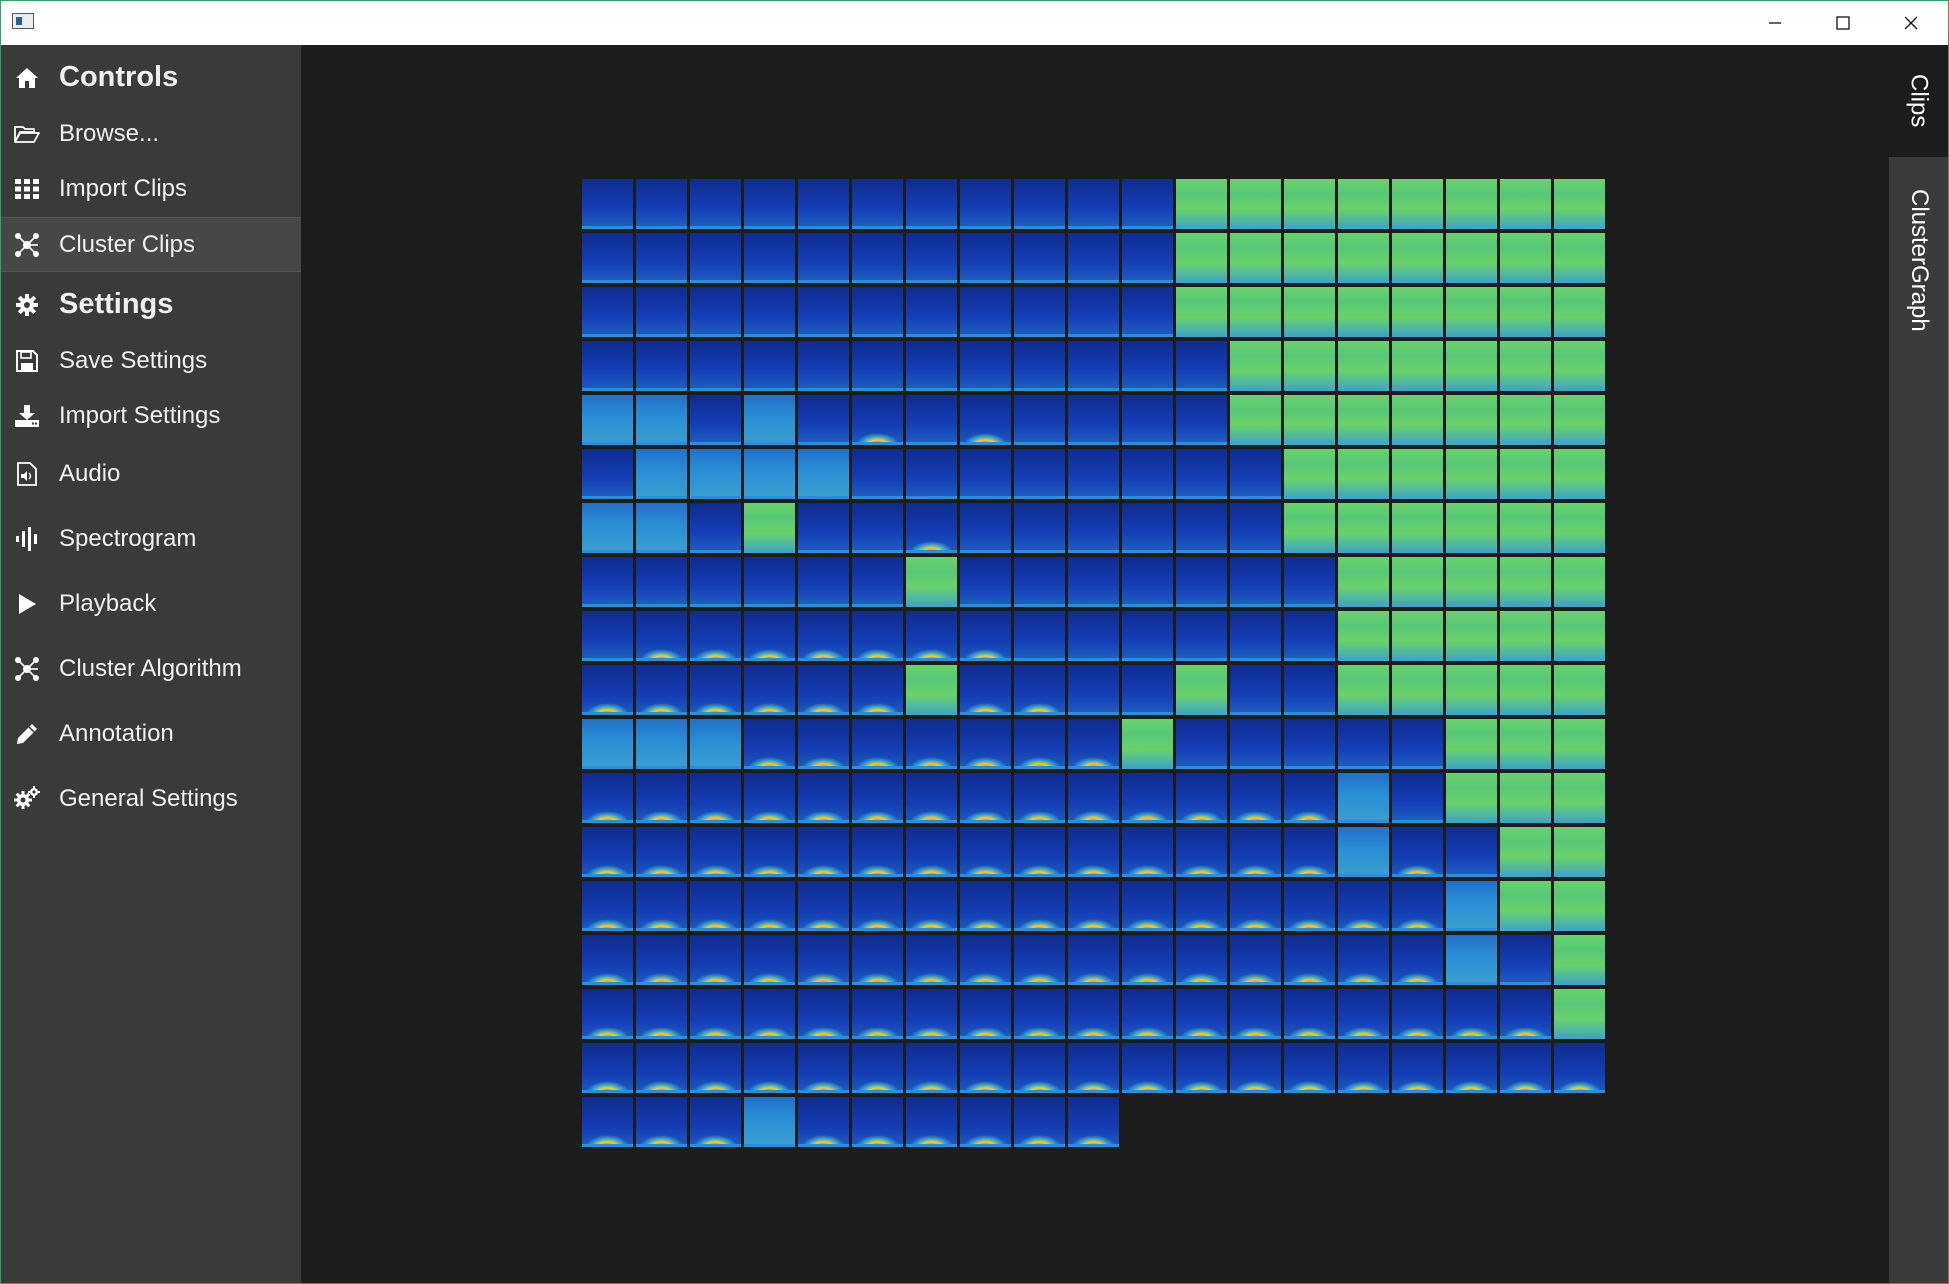  What do you see at coordinates (151, 538) in the screenshot?
I see `sidebar-item-spectrogram: Spectrogram` at bounding box center [151, 538].